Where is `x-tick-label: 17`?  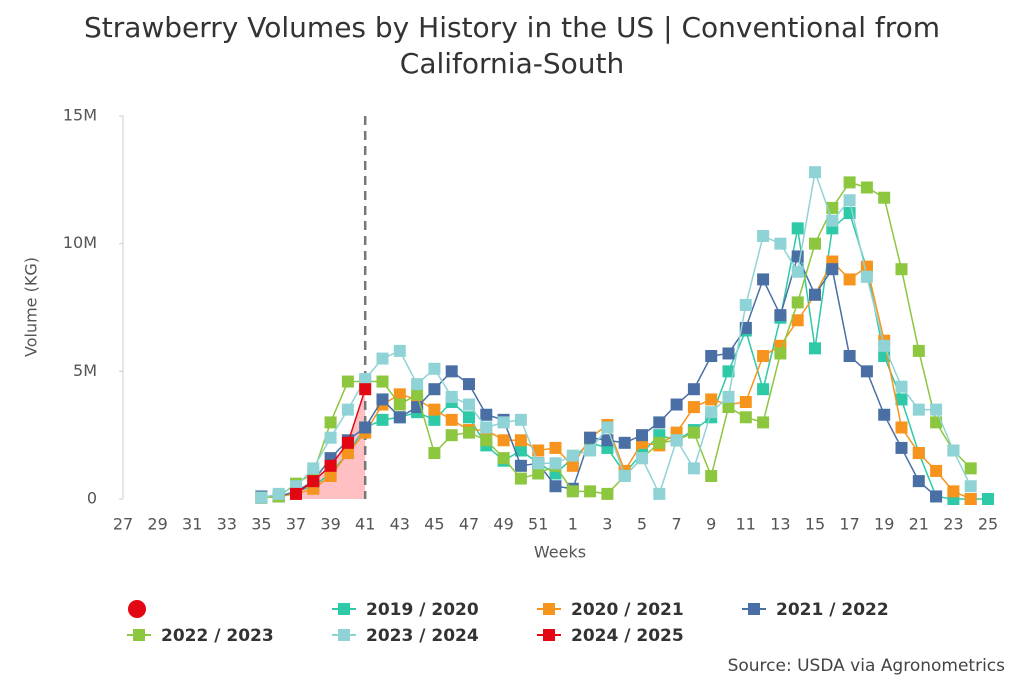 x-tick-label: 17 is located at coordinates (849, 524).